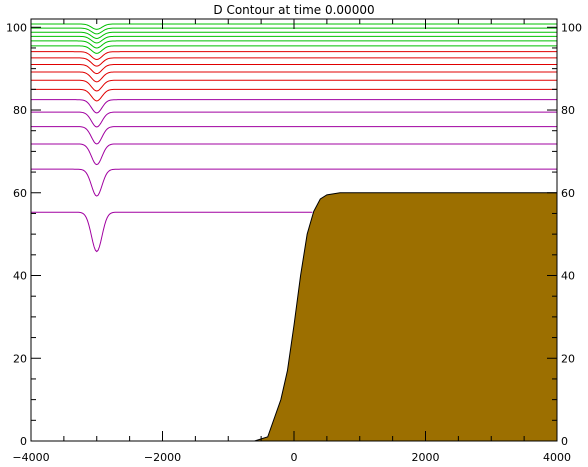  Describe the element at coordinates (23, 441) in the screenshot. I see `y-tick-label-left: 0` at that location.